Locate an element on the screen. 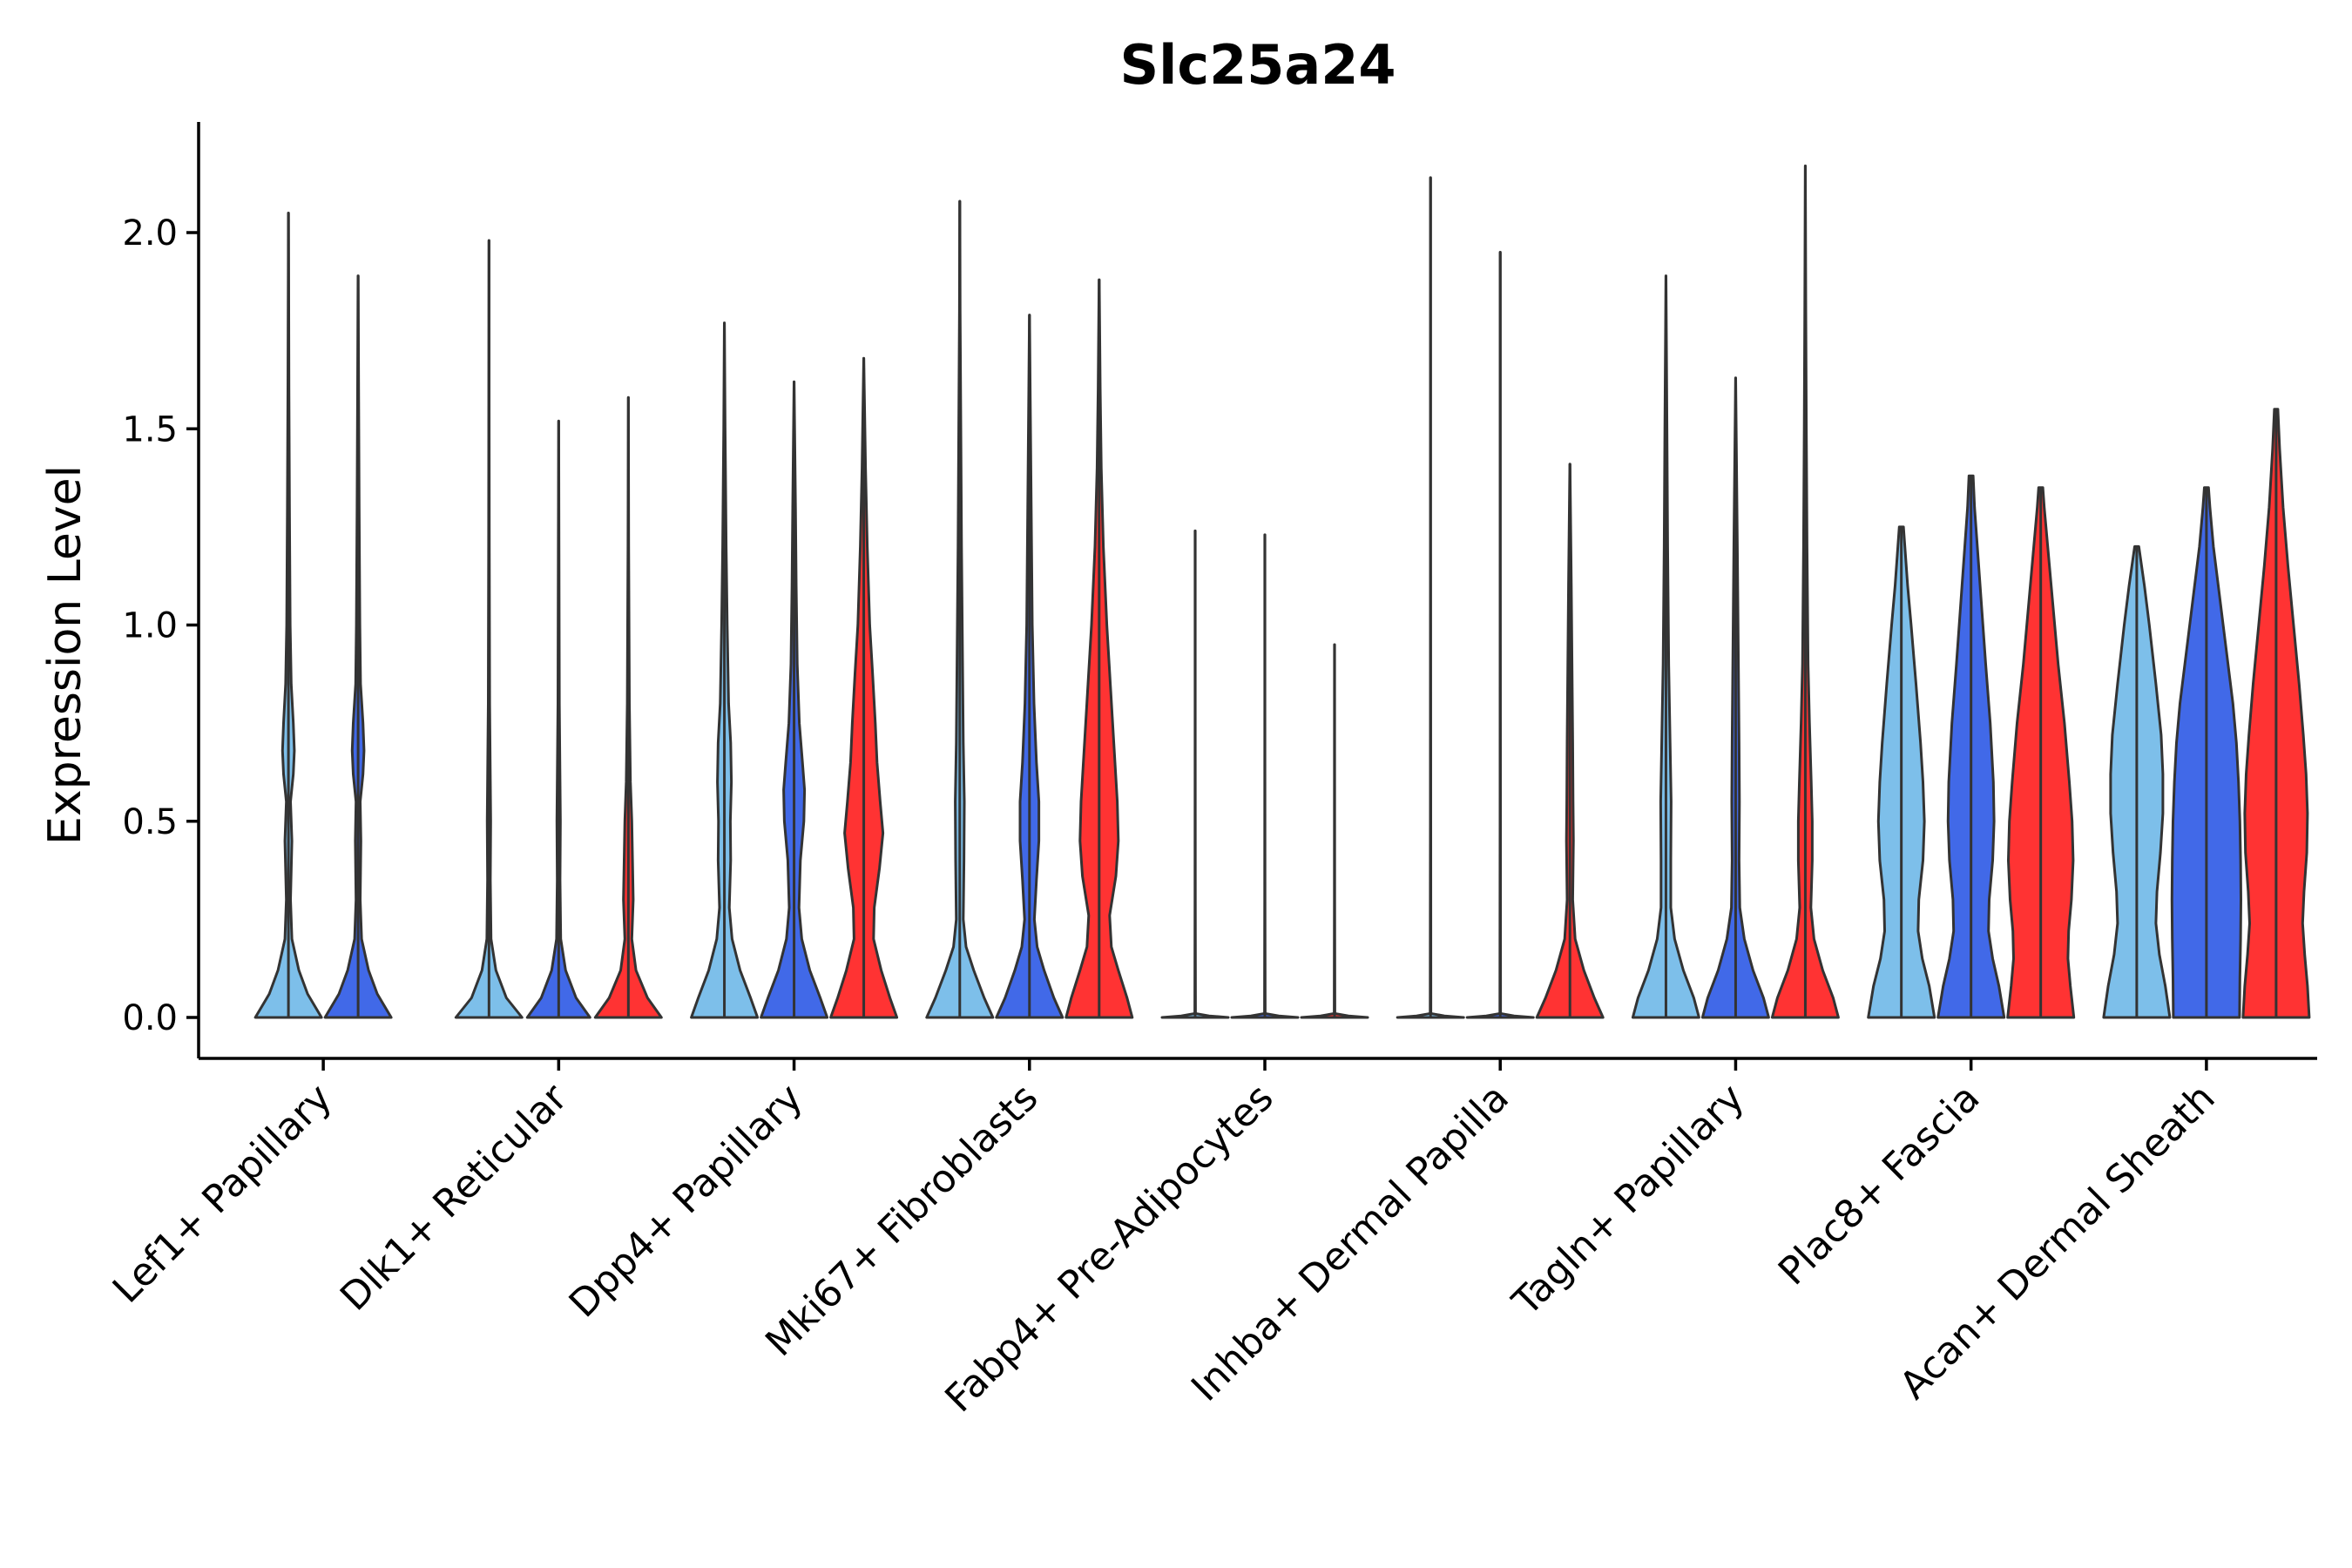  y-tick-label: 0.5 is located at coordinates (150, 822).